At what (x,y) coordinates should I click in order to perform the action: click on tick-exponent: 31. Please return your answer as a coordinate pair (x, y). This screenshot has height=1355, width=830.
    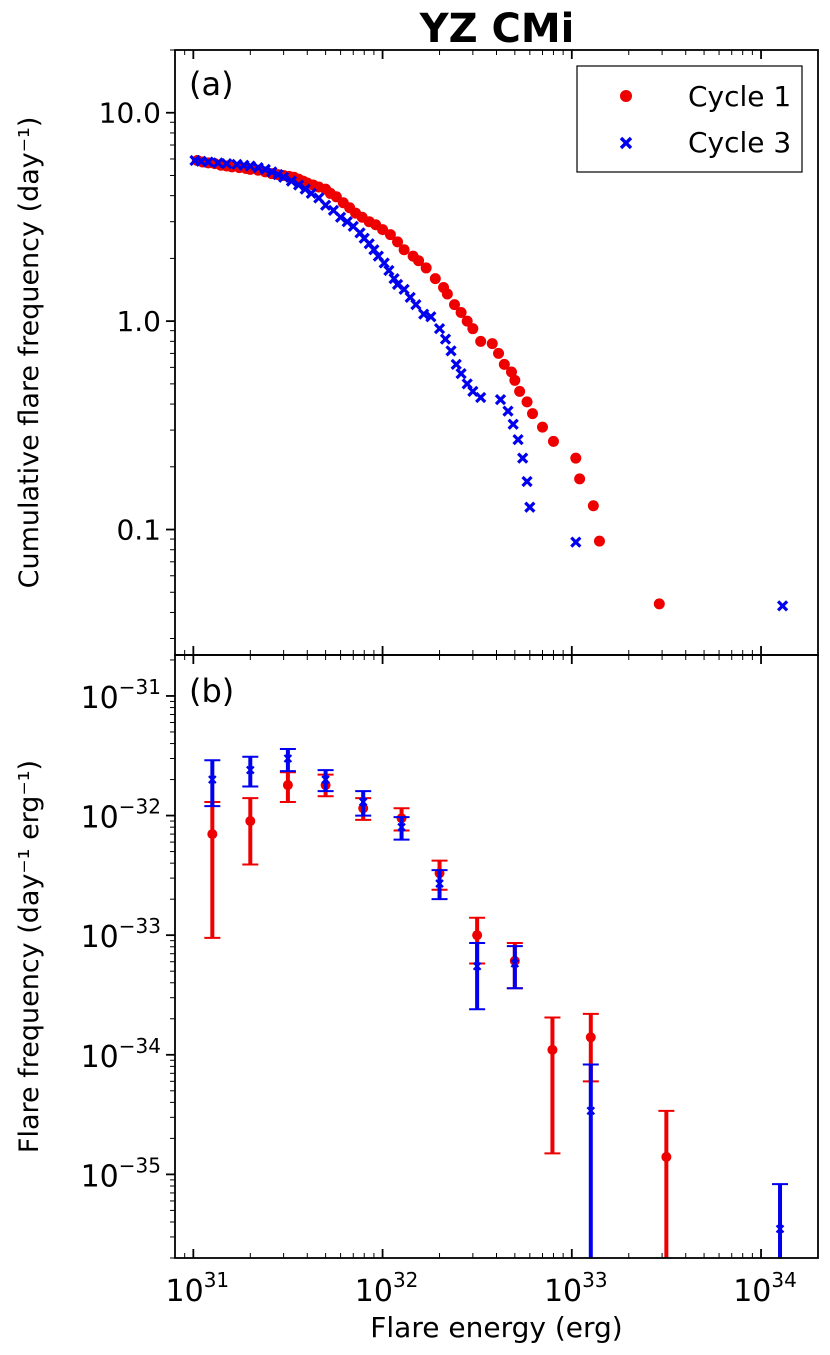
    Looking at the image, I should click on (216, 1280).